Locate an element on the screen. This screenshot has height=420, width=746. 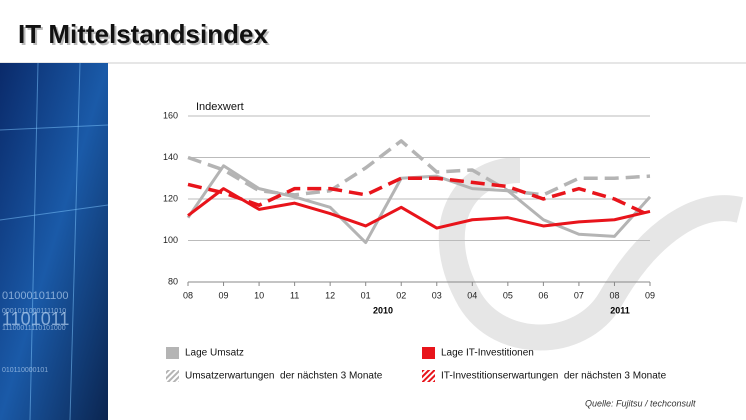
x-tick-label: 12 is located at coordinates (330, 295).